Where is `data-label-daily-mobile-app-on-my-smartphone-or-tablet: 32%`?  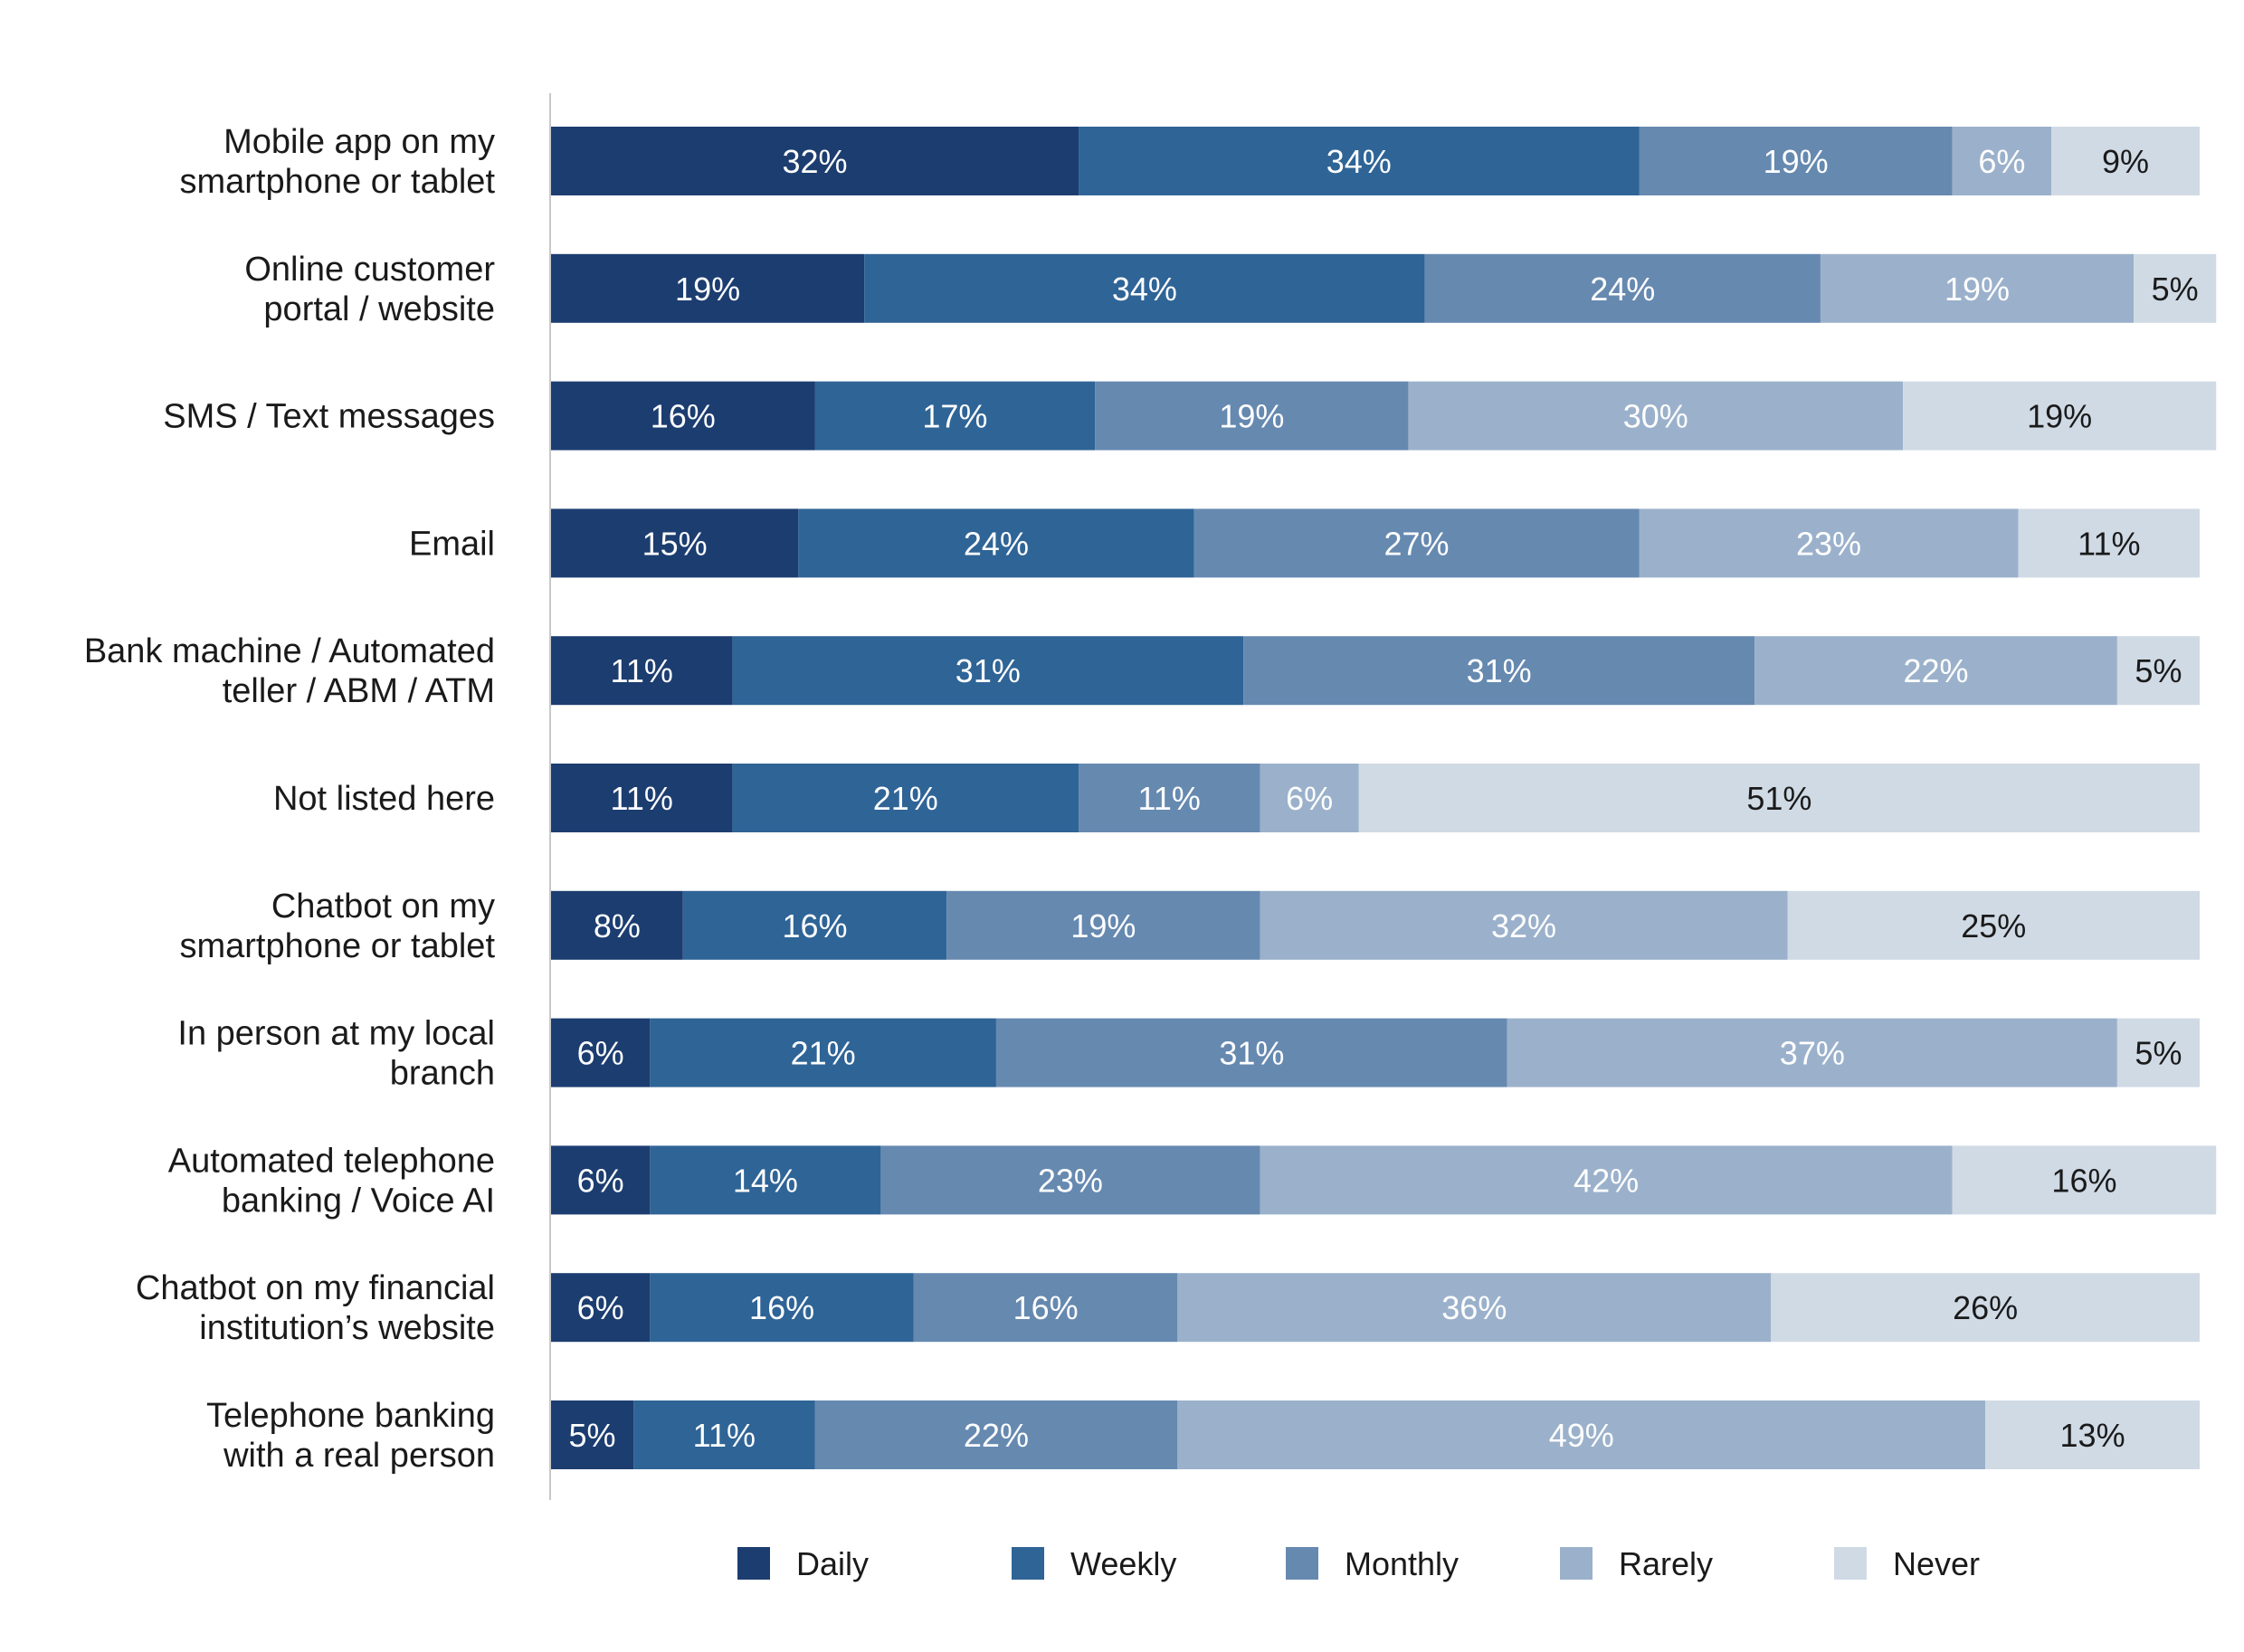
data-label-daily-mobile-app-on-my-smartphone-or-tablet: 32% is located at coordinates (814, 161).